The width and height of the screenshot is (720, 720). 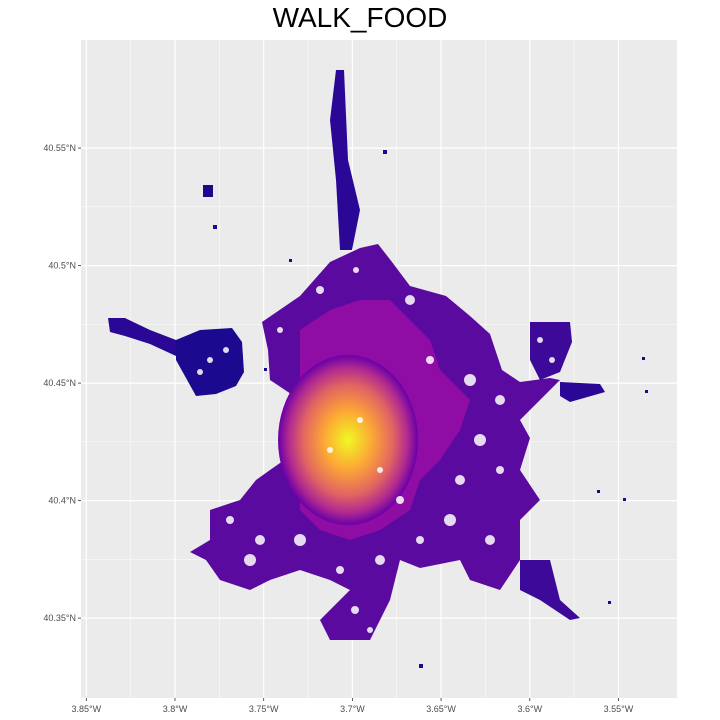 What do you see at coordinates (264, 709) in the screenshot?
I see `x-tick-label: 3.75°W` at bounding box center [264, 709].